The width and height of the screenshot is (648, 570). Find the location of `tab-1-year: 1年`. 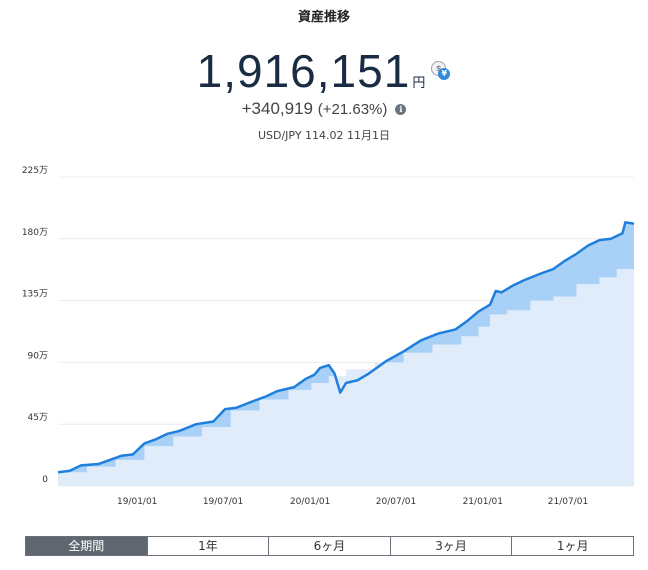

tab-1-year: 1年 is located at coordinates (207, 546).